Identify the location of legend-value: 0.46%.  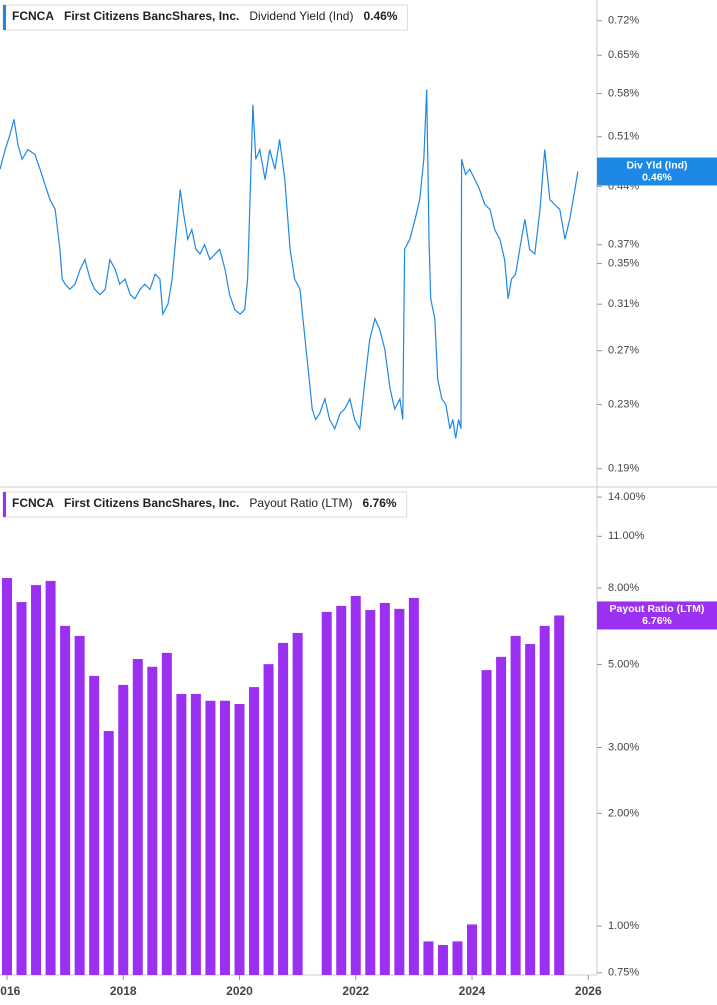
(380, 16).